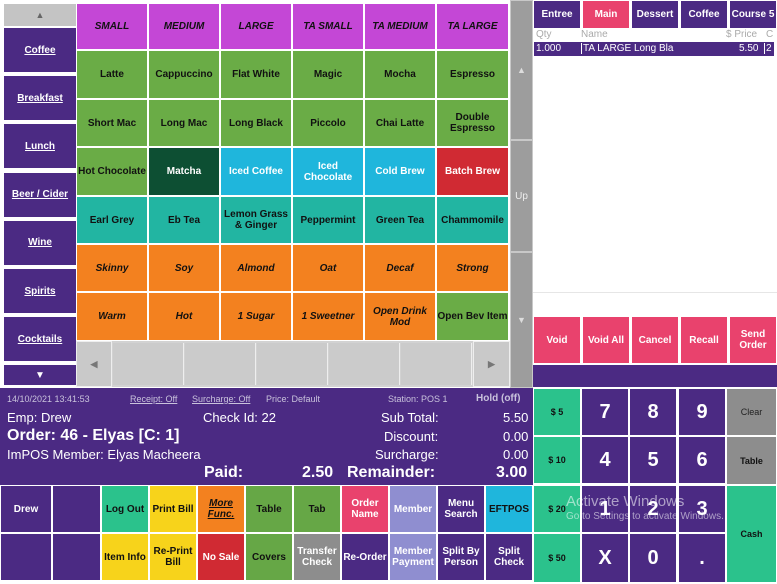  I want to click on grid-scroll-right-button: ▶, so click(491, 364).